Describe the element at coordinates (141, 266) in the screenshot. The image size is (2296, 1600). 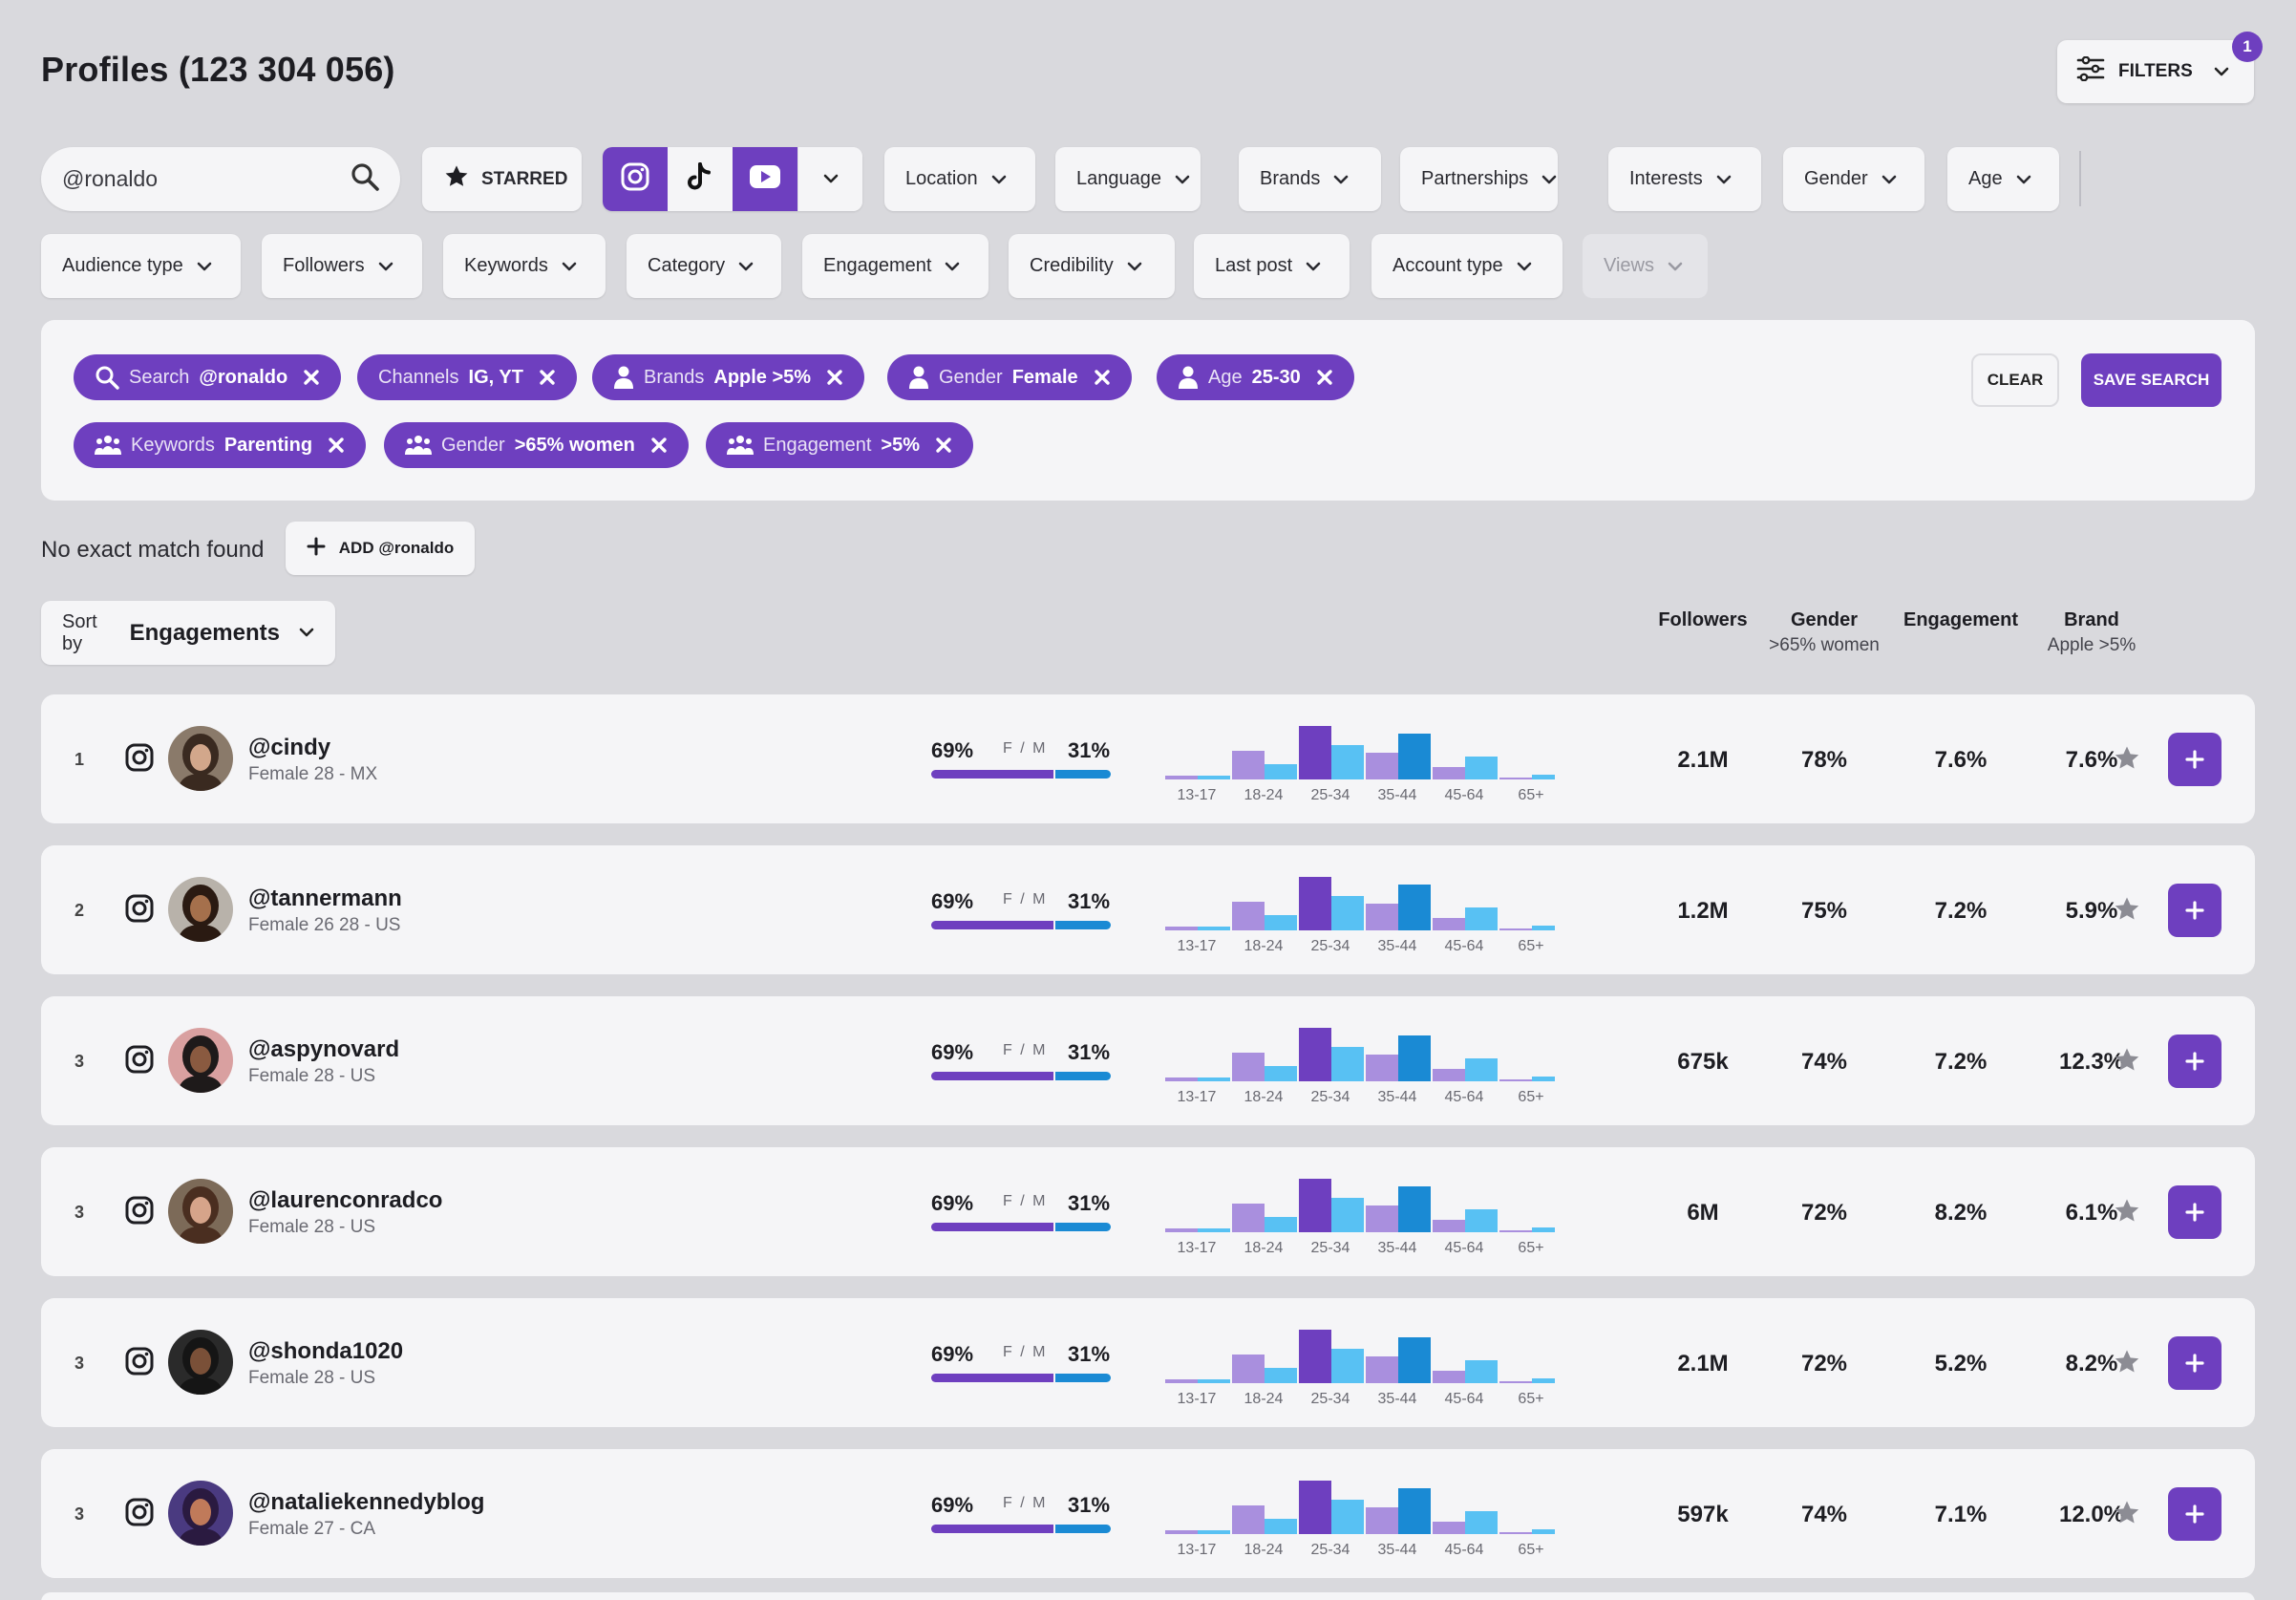
I see `filter-dropdown-audience-type: Audience type` at that location.